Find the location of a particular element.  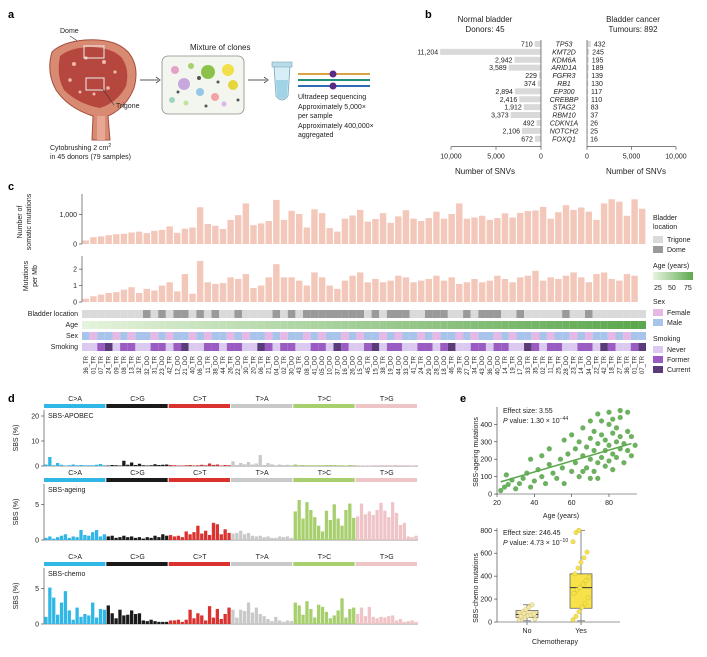

sample-label: 11_TR is located at coordinates (209, 364).